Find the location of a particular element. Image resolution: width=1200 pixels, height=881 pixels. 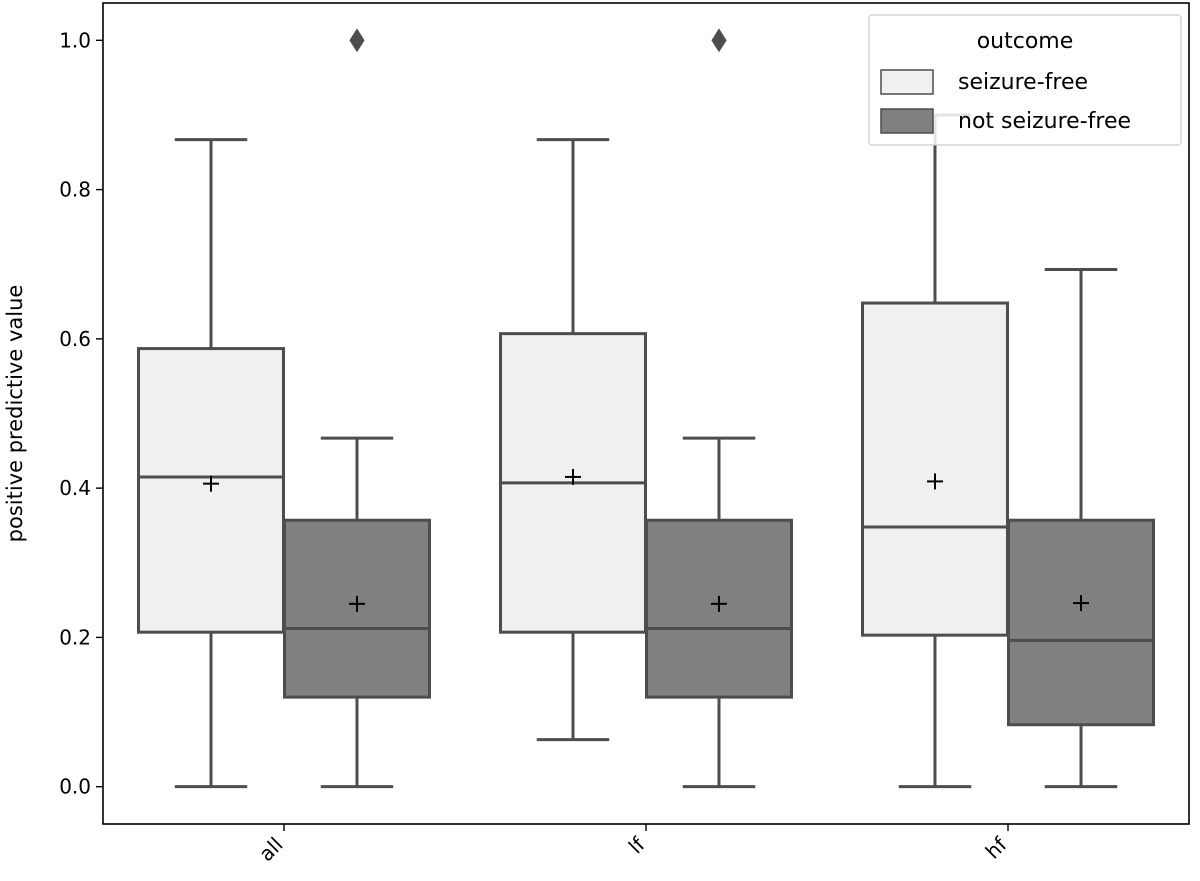

y-tick-label: 0.4 is located at coordinates (75, 488).